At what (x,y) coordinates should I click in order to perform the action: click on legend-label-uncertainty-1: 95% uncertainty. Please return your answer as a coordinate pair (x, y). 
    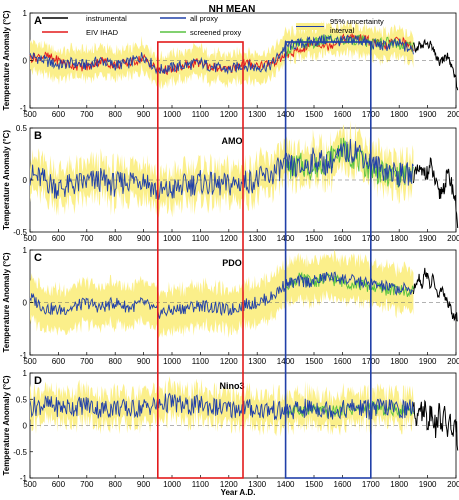
    Looking at the image, I should click on (357, 21).